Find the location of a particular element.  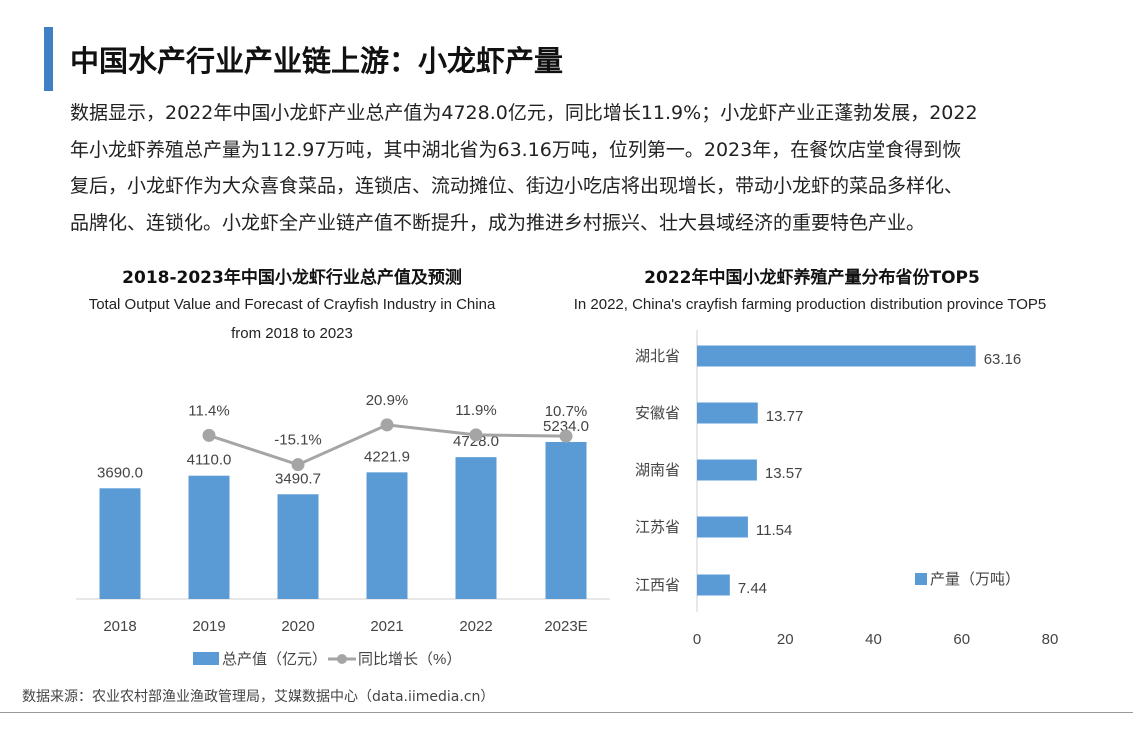

page-title: 中国水产行业产业链上游：小龙虾产量 is located at coordinates (317, 61).